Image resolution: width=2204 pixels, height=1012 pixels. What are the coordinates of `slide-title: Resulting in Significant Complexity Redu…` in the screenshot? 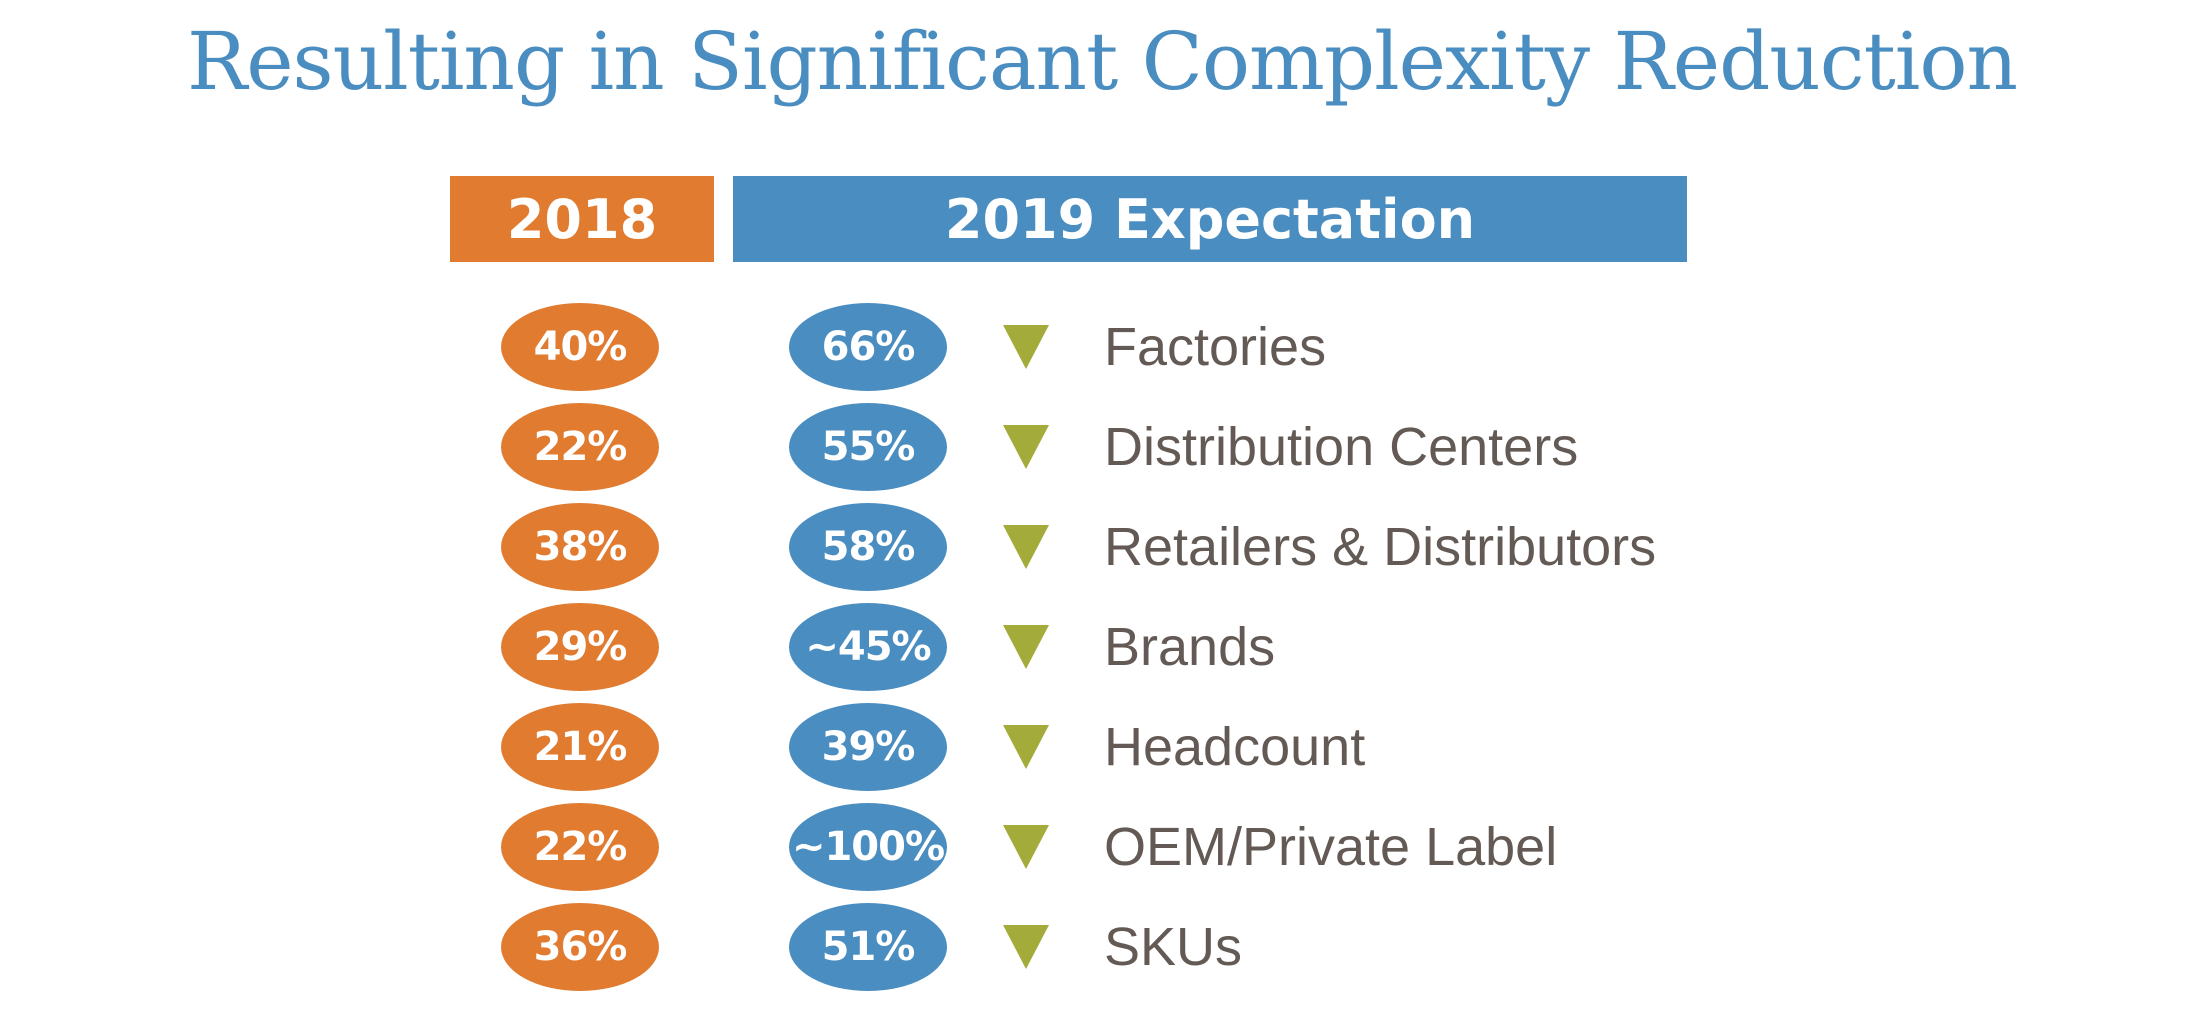 It's located at (1102, 61).